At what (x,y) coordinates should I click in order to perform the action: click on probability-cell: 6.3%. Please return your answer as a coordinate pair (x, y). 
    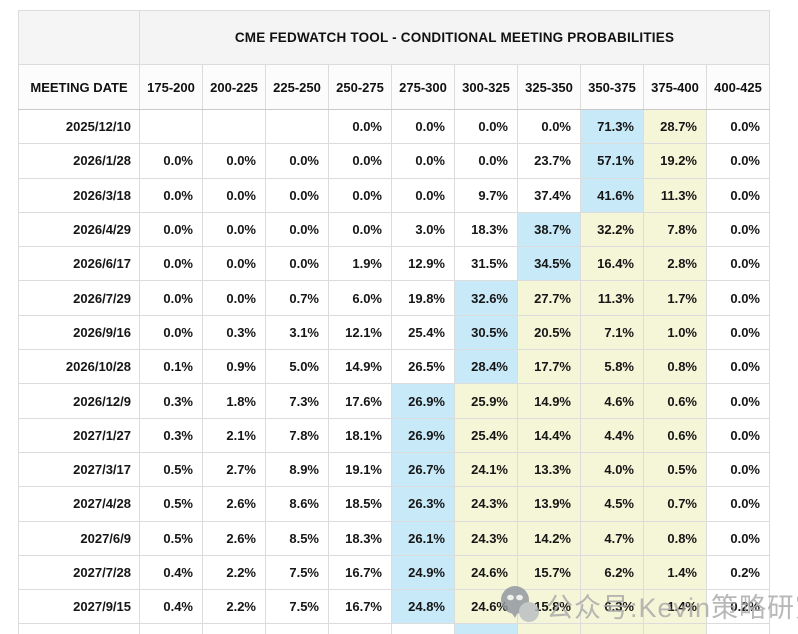
    Looking at the image, I should click on (612, 607).